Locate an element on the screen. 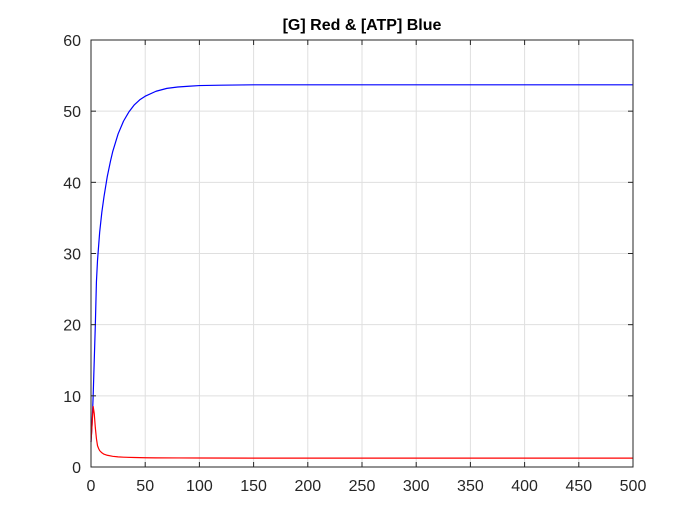 Image resolution: width=700 pixels, height=525 pixels. y-tick-label: 10 is located at coordinates (72, 397).